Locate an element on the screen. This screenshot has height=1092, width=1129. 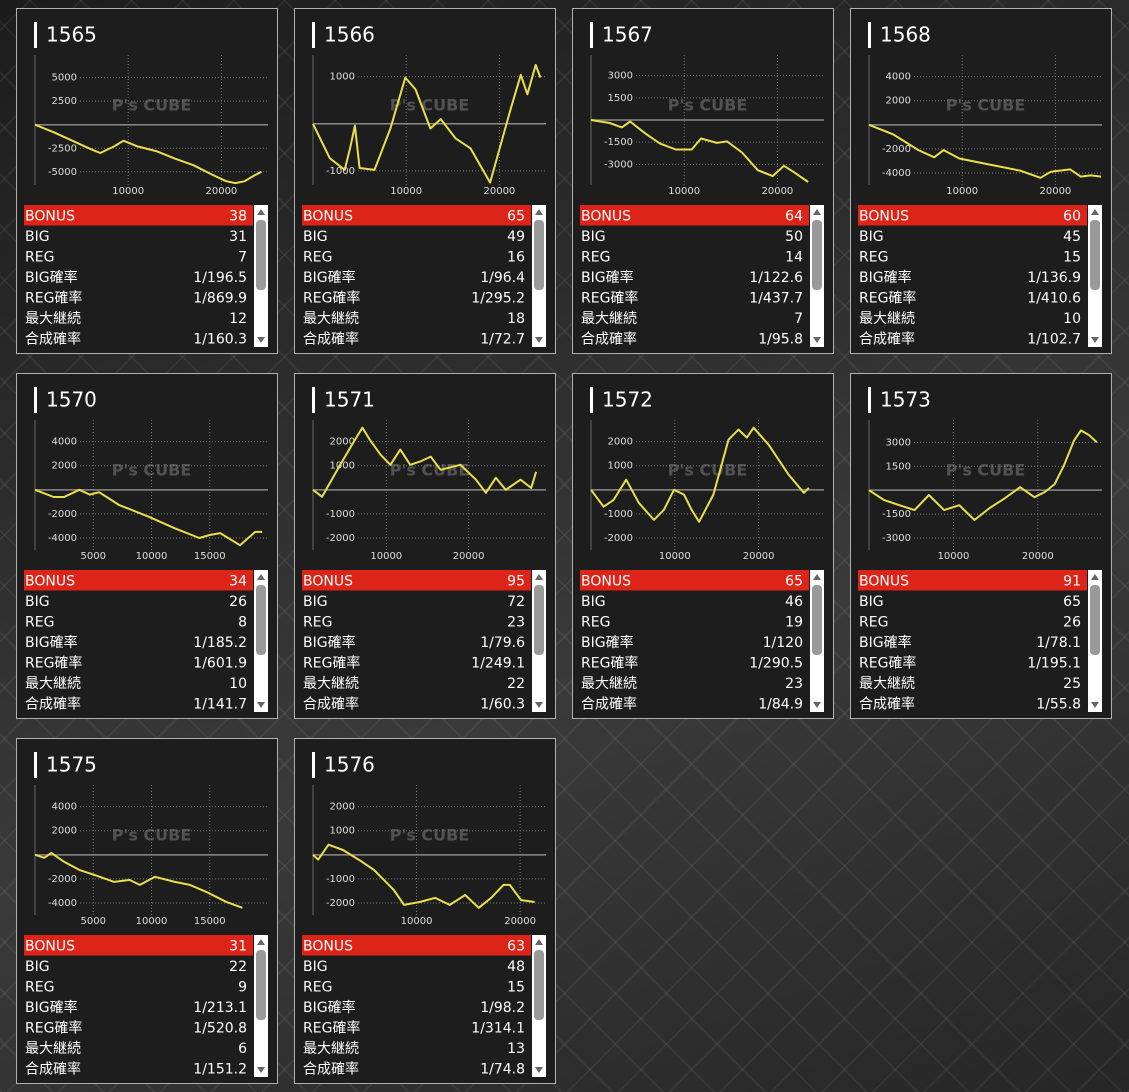
stat-value: 1/79.6 is located at coordinates (502, 643).